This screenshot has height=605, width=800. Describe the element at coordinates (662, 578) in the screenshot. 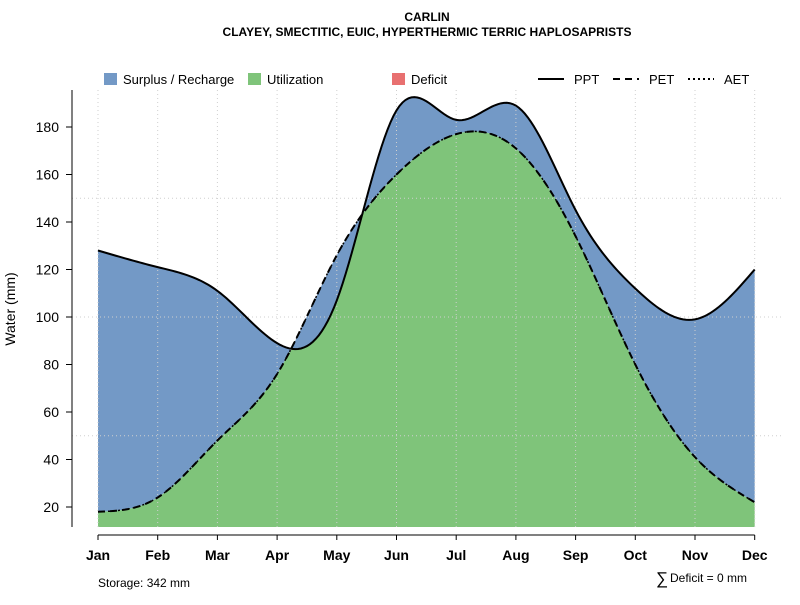

I see `deficit-sum-symbol: ∑` at that location.